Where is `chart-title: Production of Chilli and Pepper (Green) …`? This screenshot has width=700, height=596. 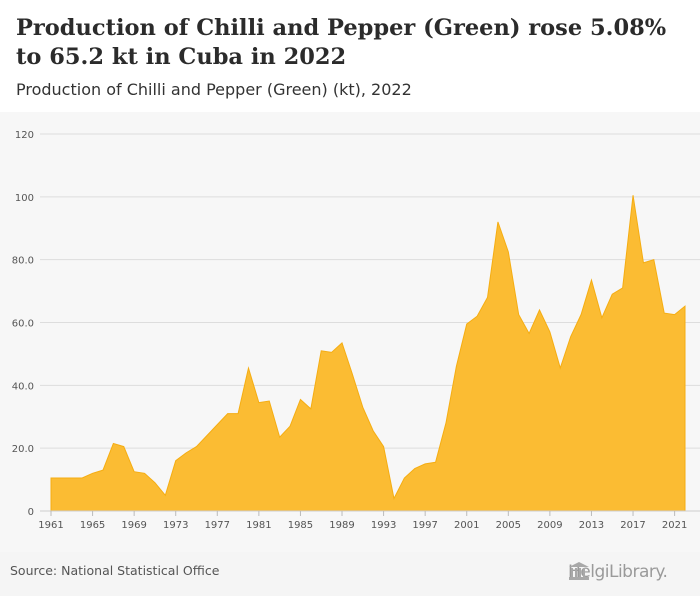 chart-title: Production of Chilli and Pepper (Green) … is located at coordinates (341, 42).